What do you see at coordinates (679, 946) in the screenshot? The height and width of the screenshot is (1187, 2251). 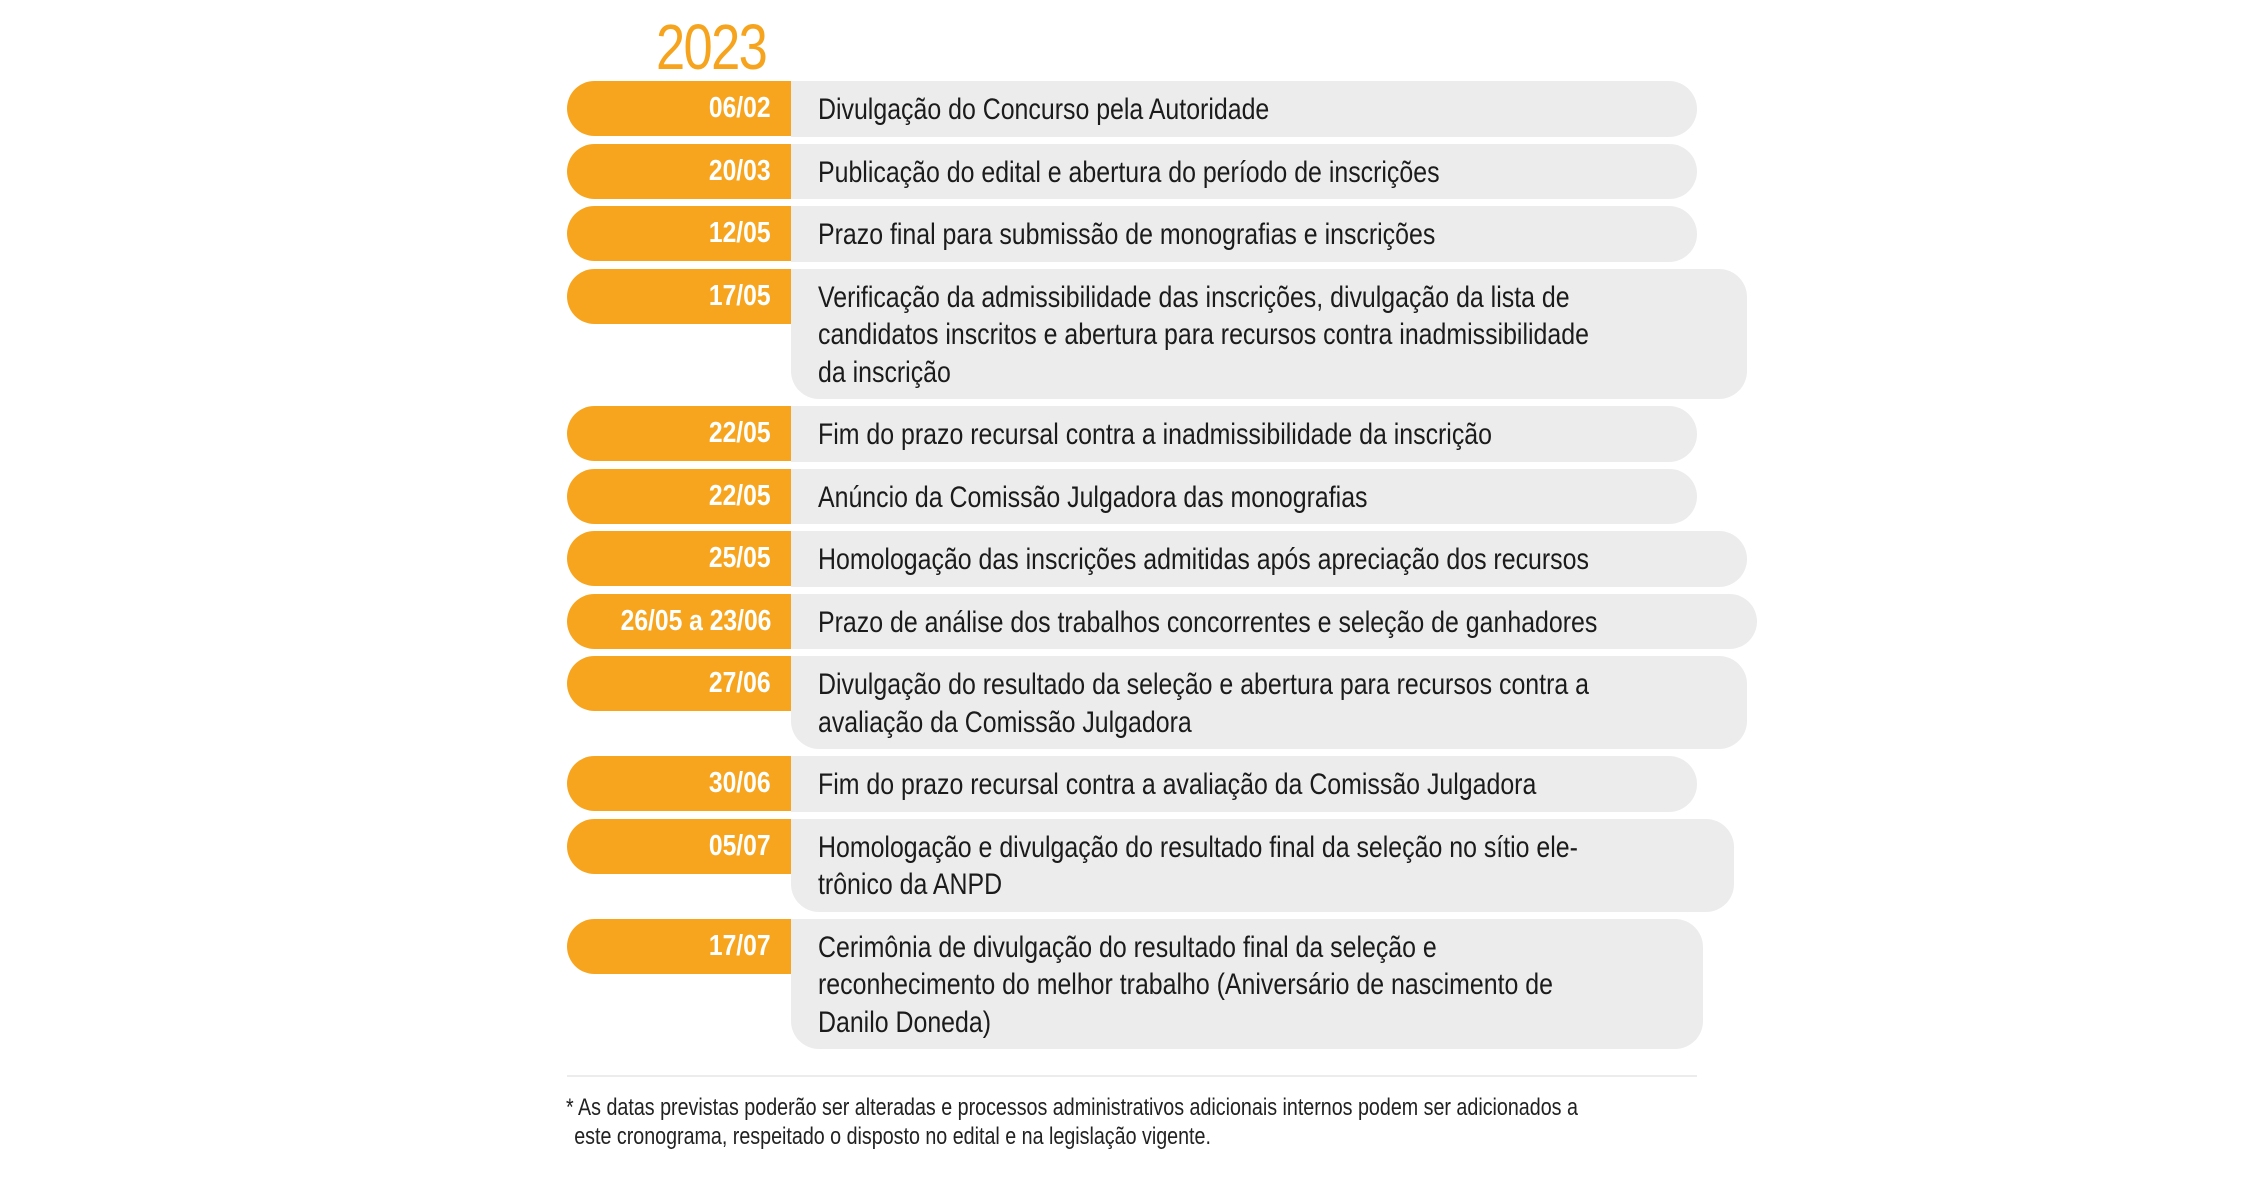 I see `date-pill: 17/07` at bounding box center [679, 946].